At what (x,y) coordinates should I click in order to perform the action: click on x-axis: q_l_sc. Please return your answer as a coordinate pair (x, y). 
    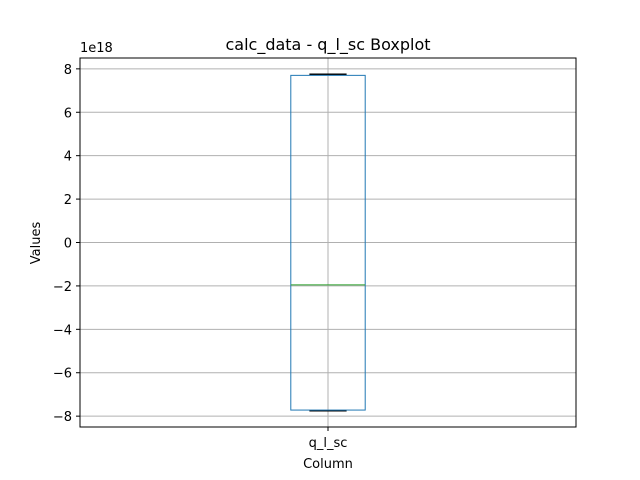
    Looking at the image, I should click on (328, 439).